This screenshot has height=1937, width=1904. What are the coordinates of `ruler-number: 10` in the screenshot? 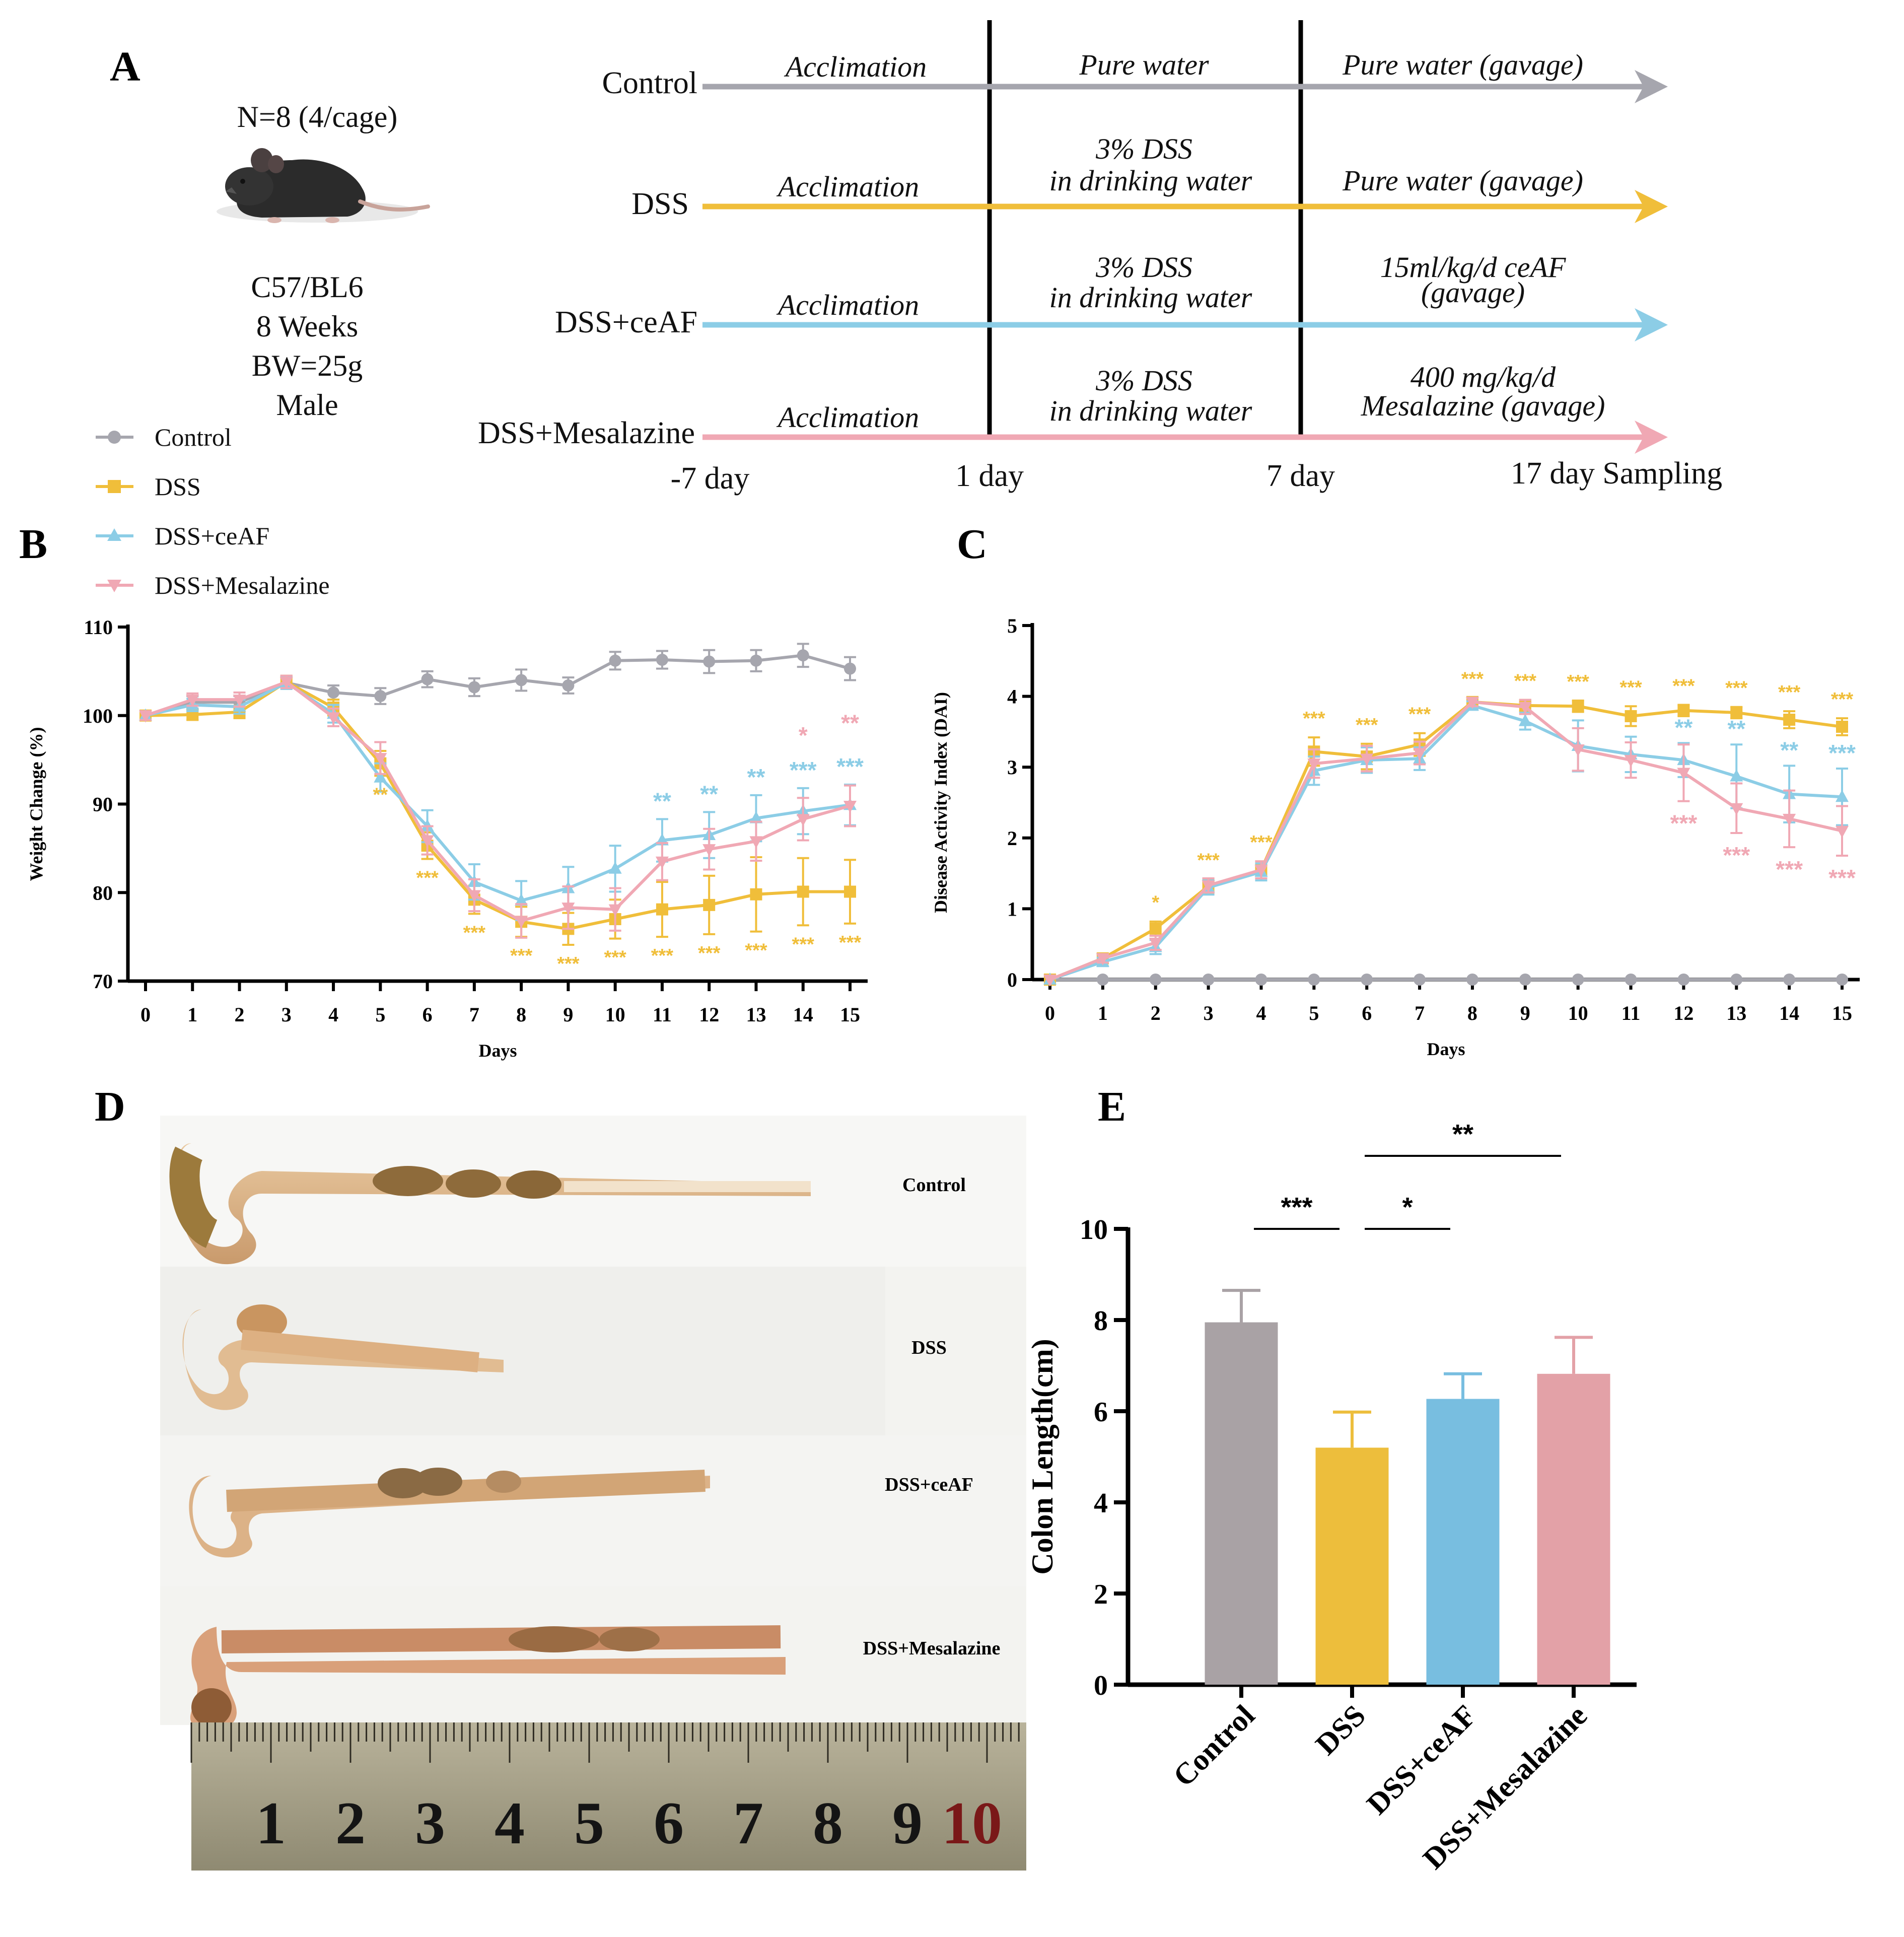 It's located at (972, 1823).